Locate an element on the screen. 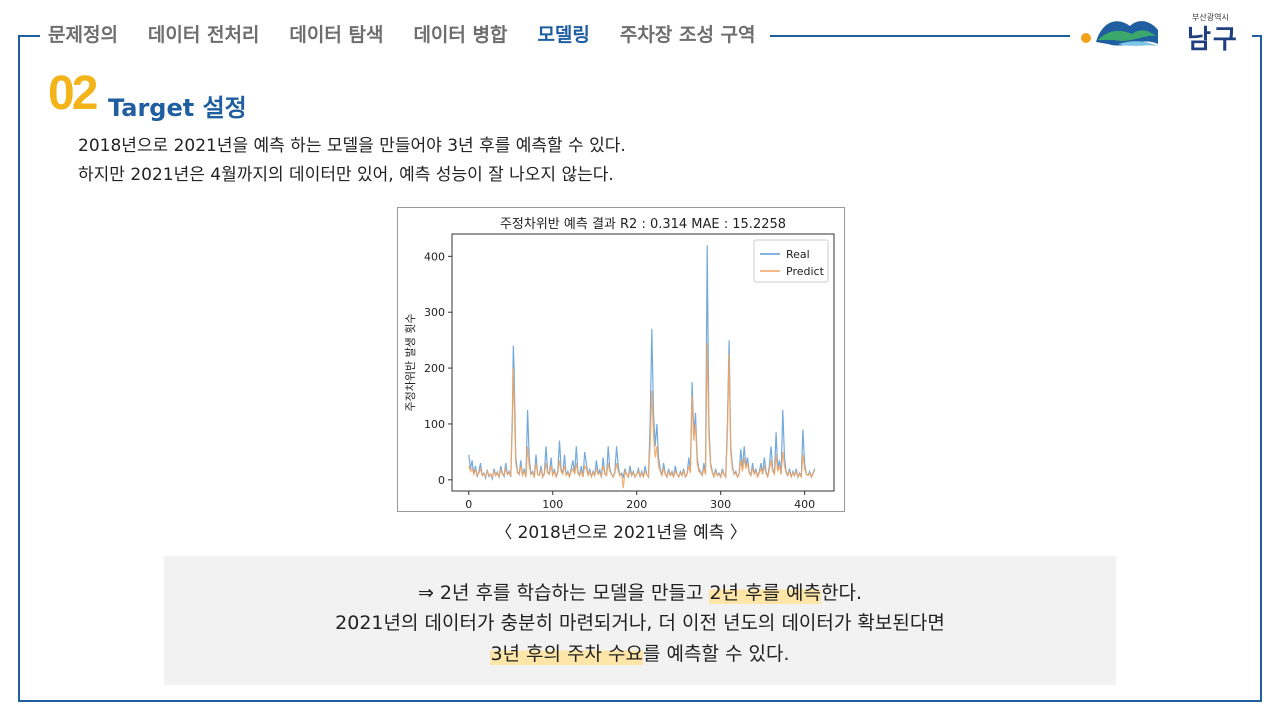  namgu-logo-icon is located at coordinates (1119, 33).